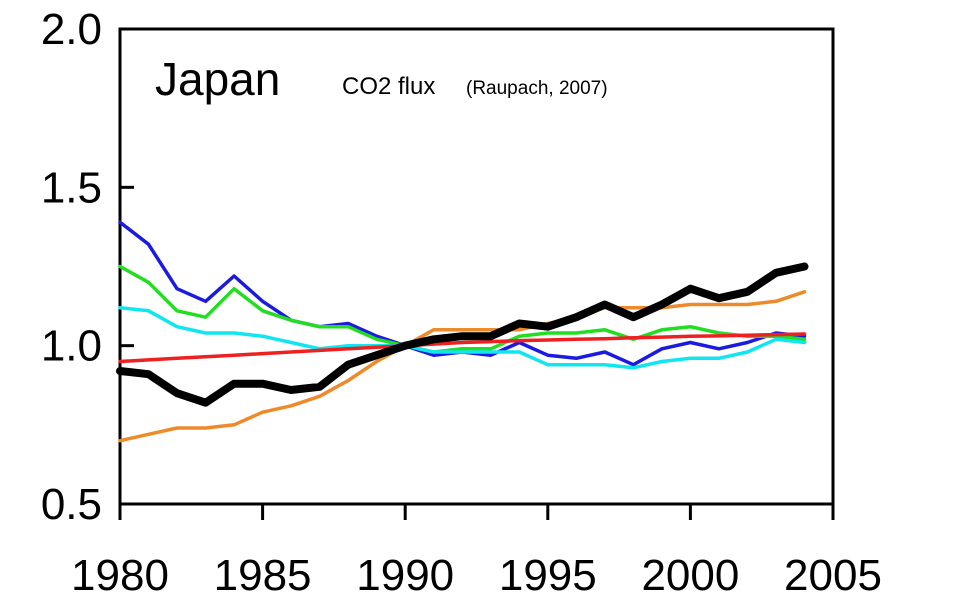 The image size is (980, 597). What do you see at coordinates (537, 88) in the screenshot?
I see `chart-source: (Raupach, 2007)` at bounding box center [537, 88].